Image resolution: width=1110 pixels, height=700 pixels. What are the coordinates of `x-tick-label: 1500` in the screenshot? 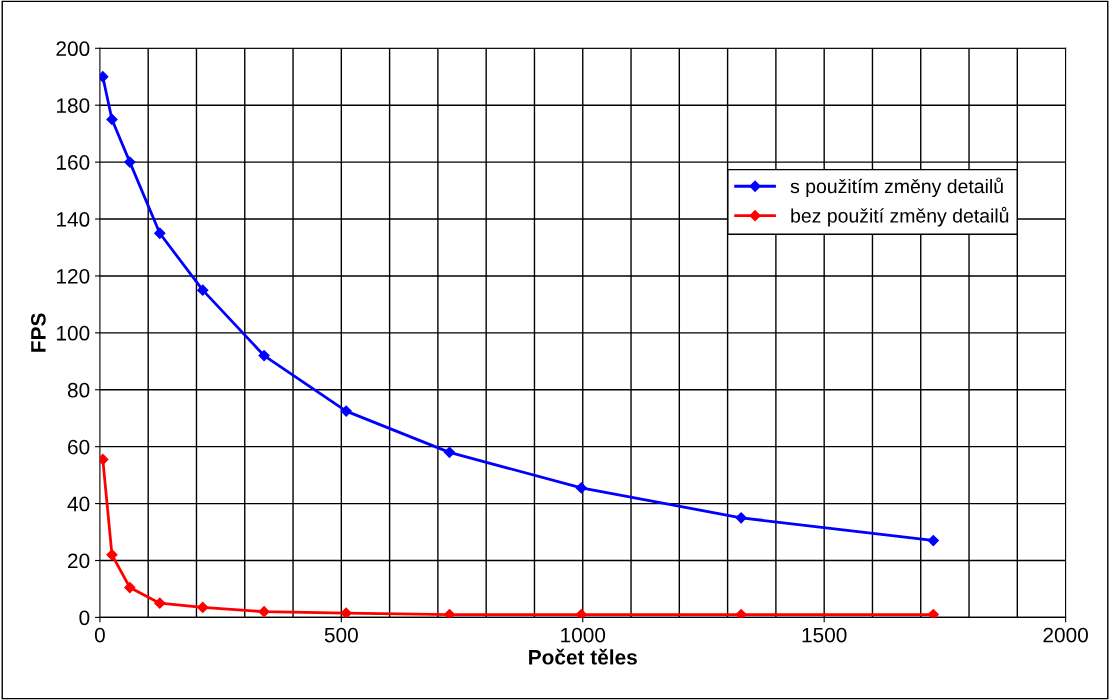 It's located at (824, 635).